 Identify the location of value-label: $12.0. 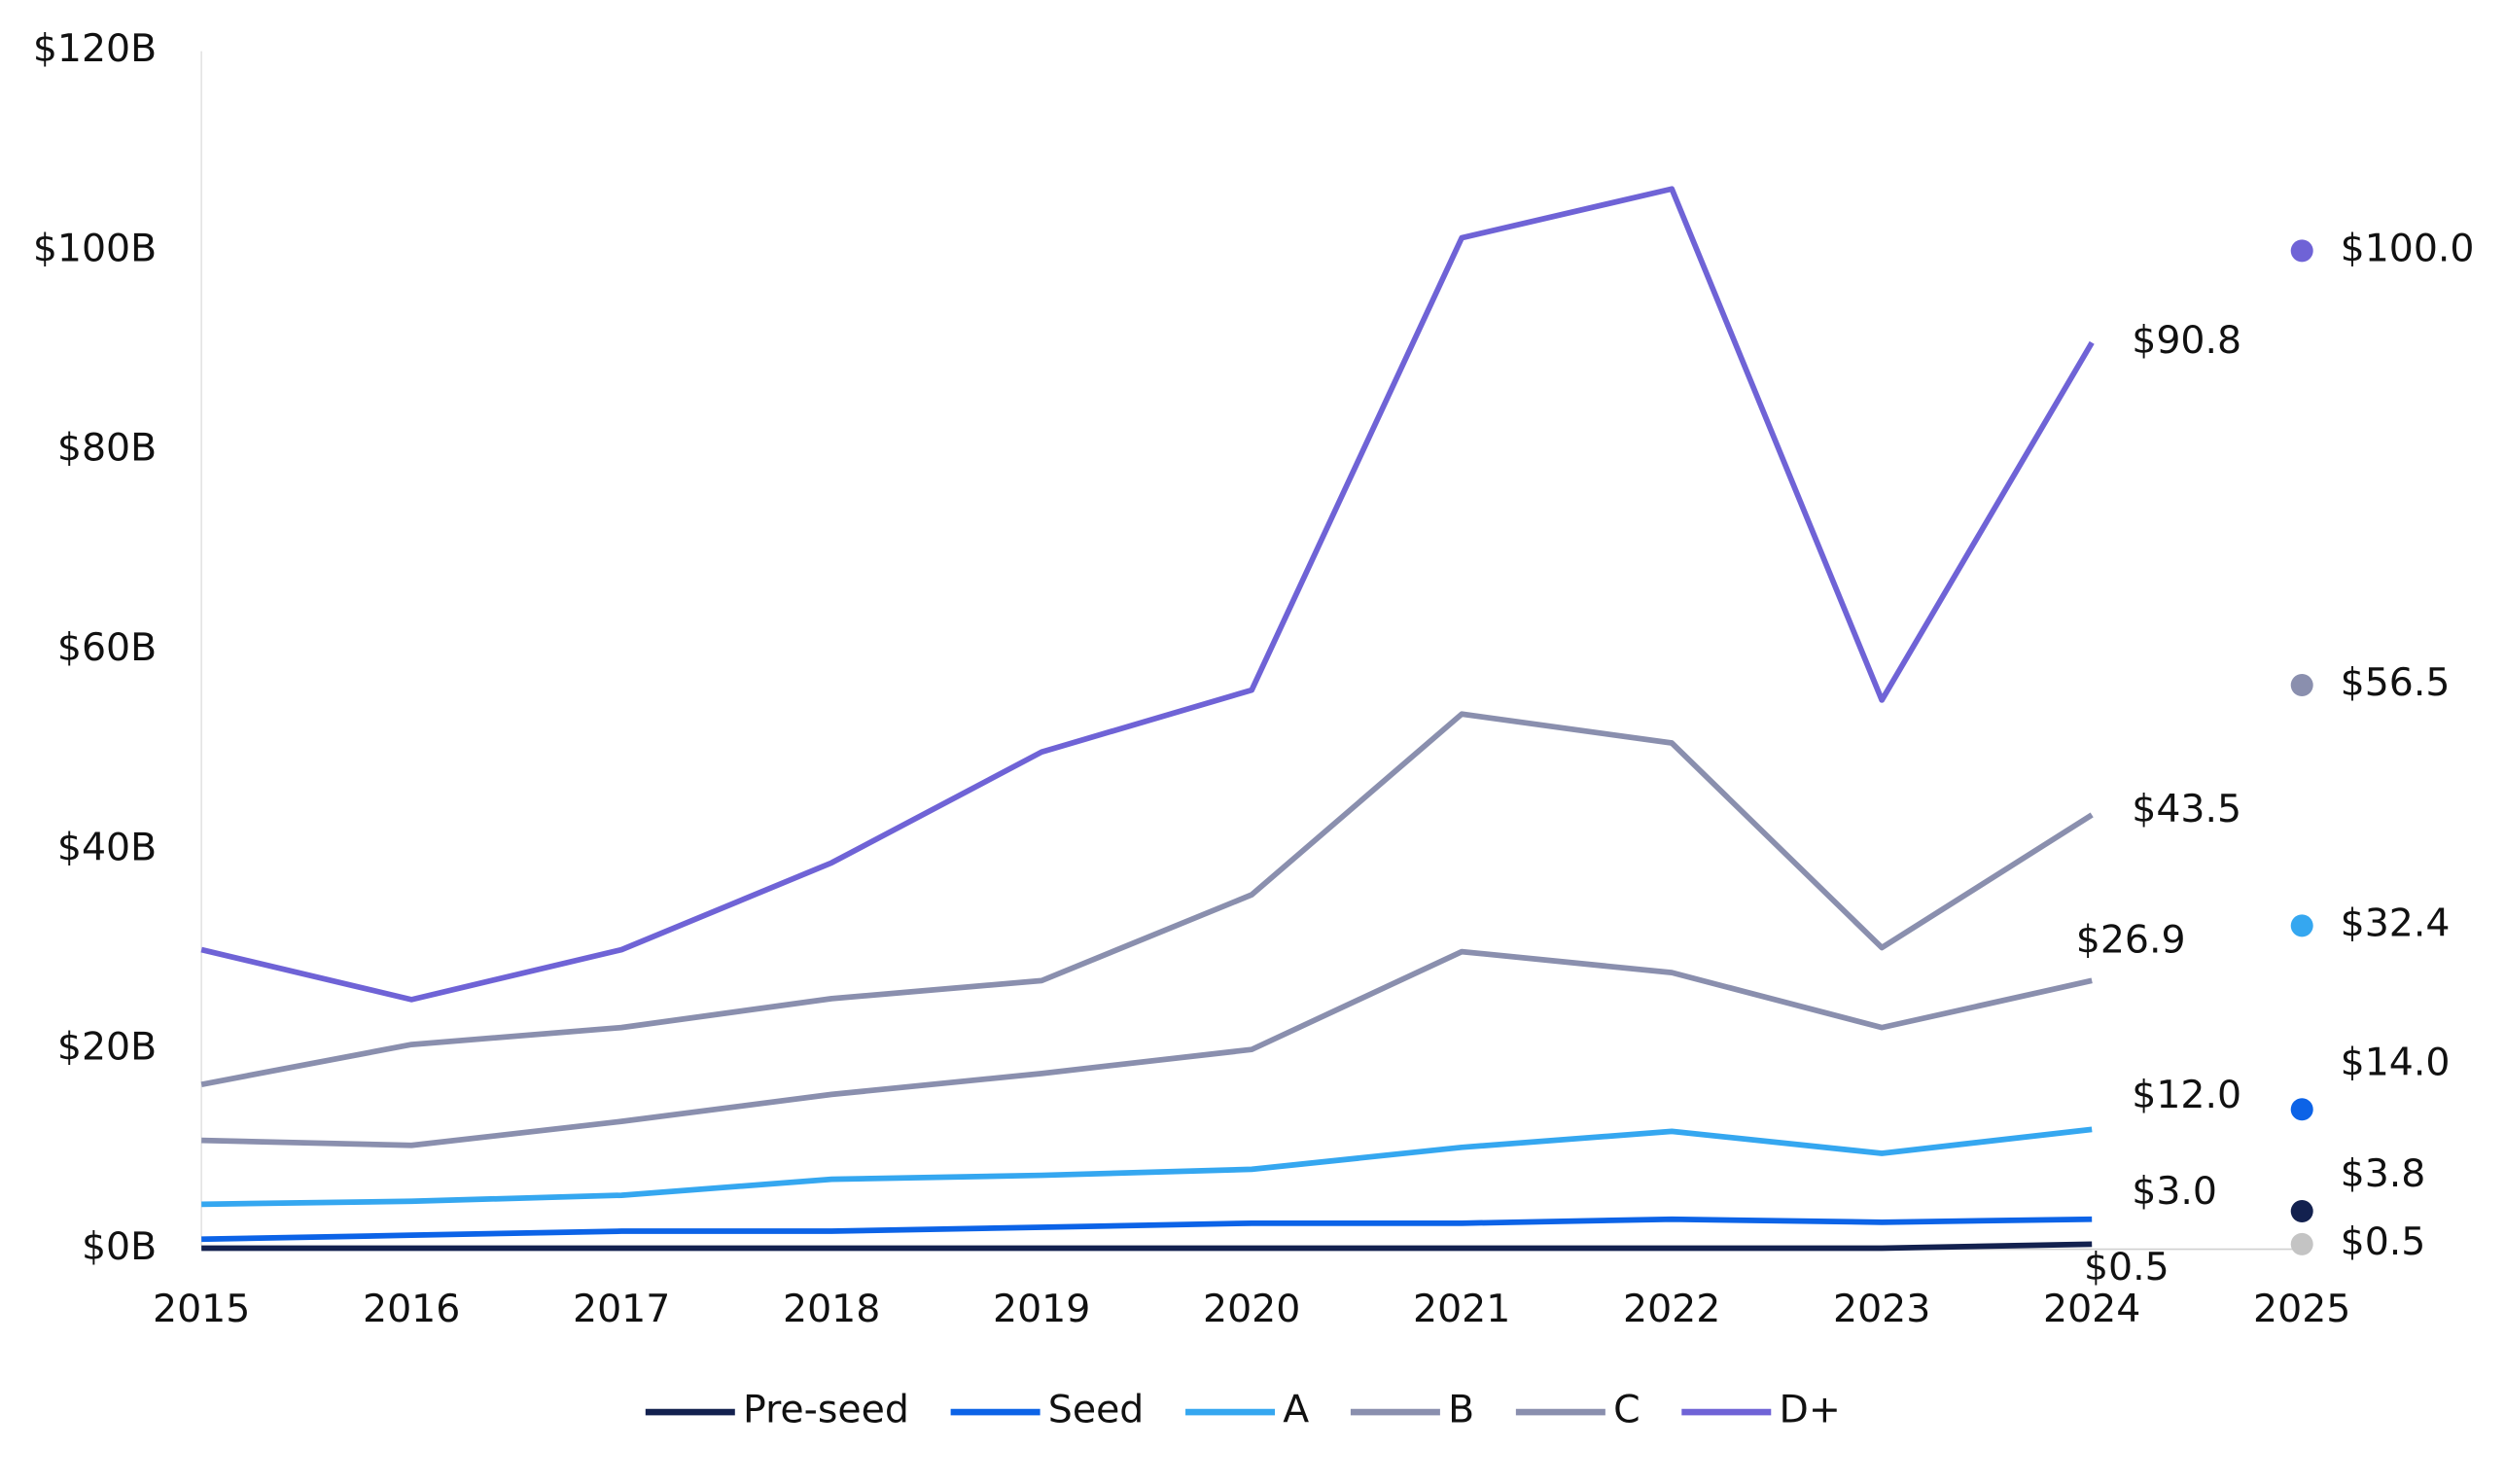
(2187, 1095).